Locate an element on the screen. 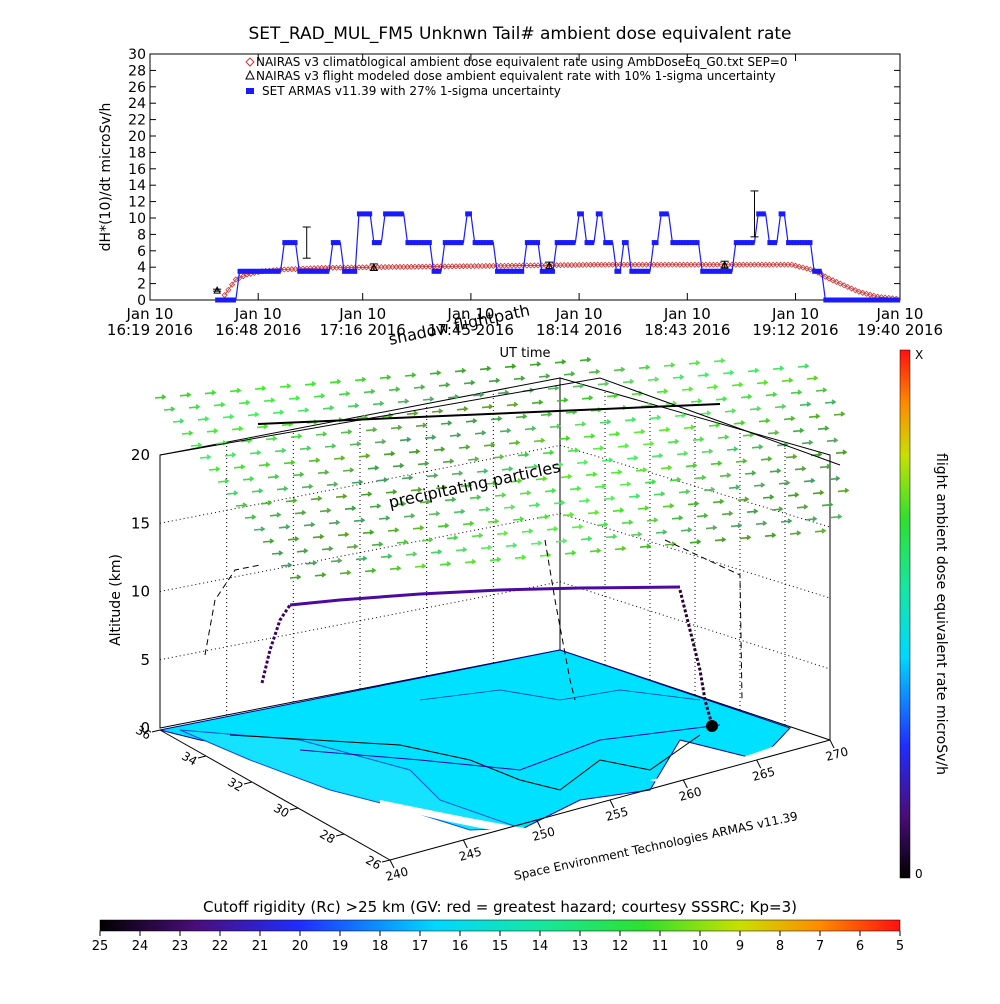  lon-tick-label: 255 is located at coordinates (617, 813).